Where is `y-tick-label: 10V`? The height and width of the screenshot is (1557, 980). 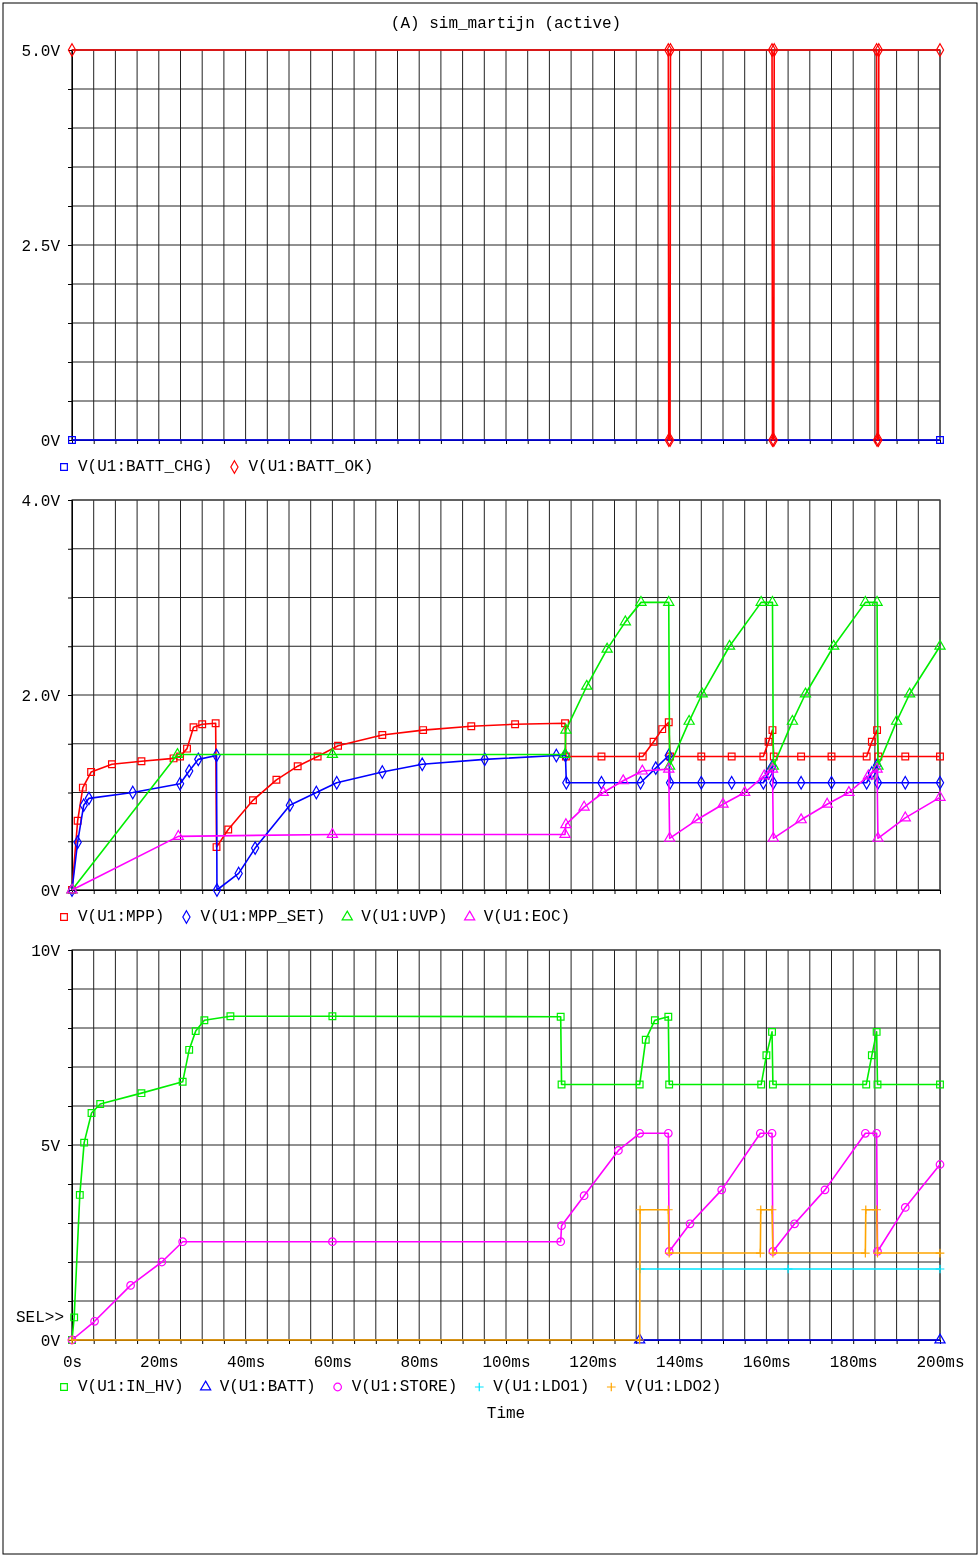 y-tick-label: 10V is located at coordinates (46, 951).